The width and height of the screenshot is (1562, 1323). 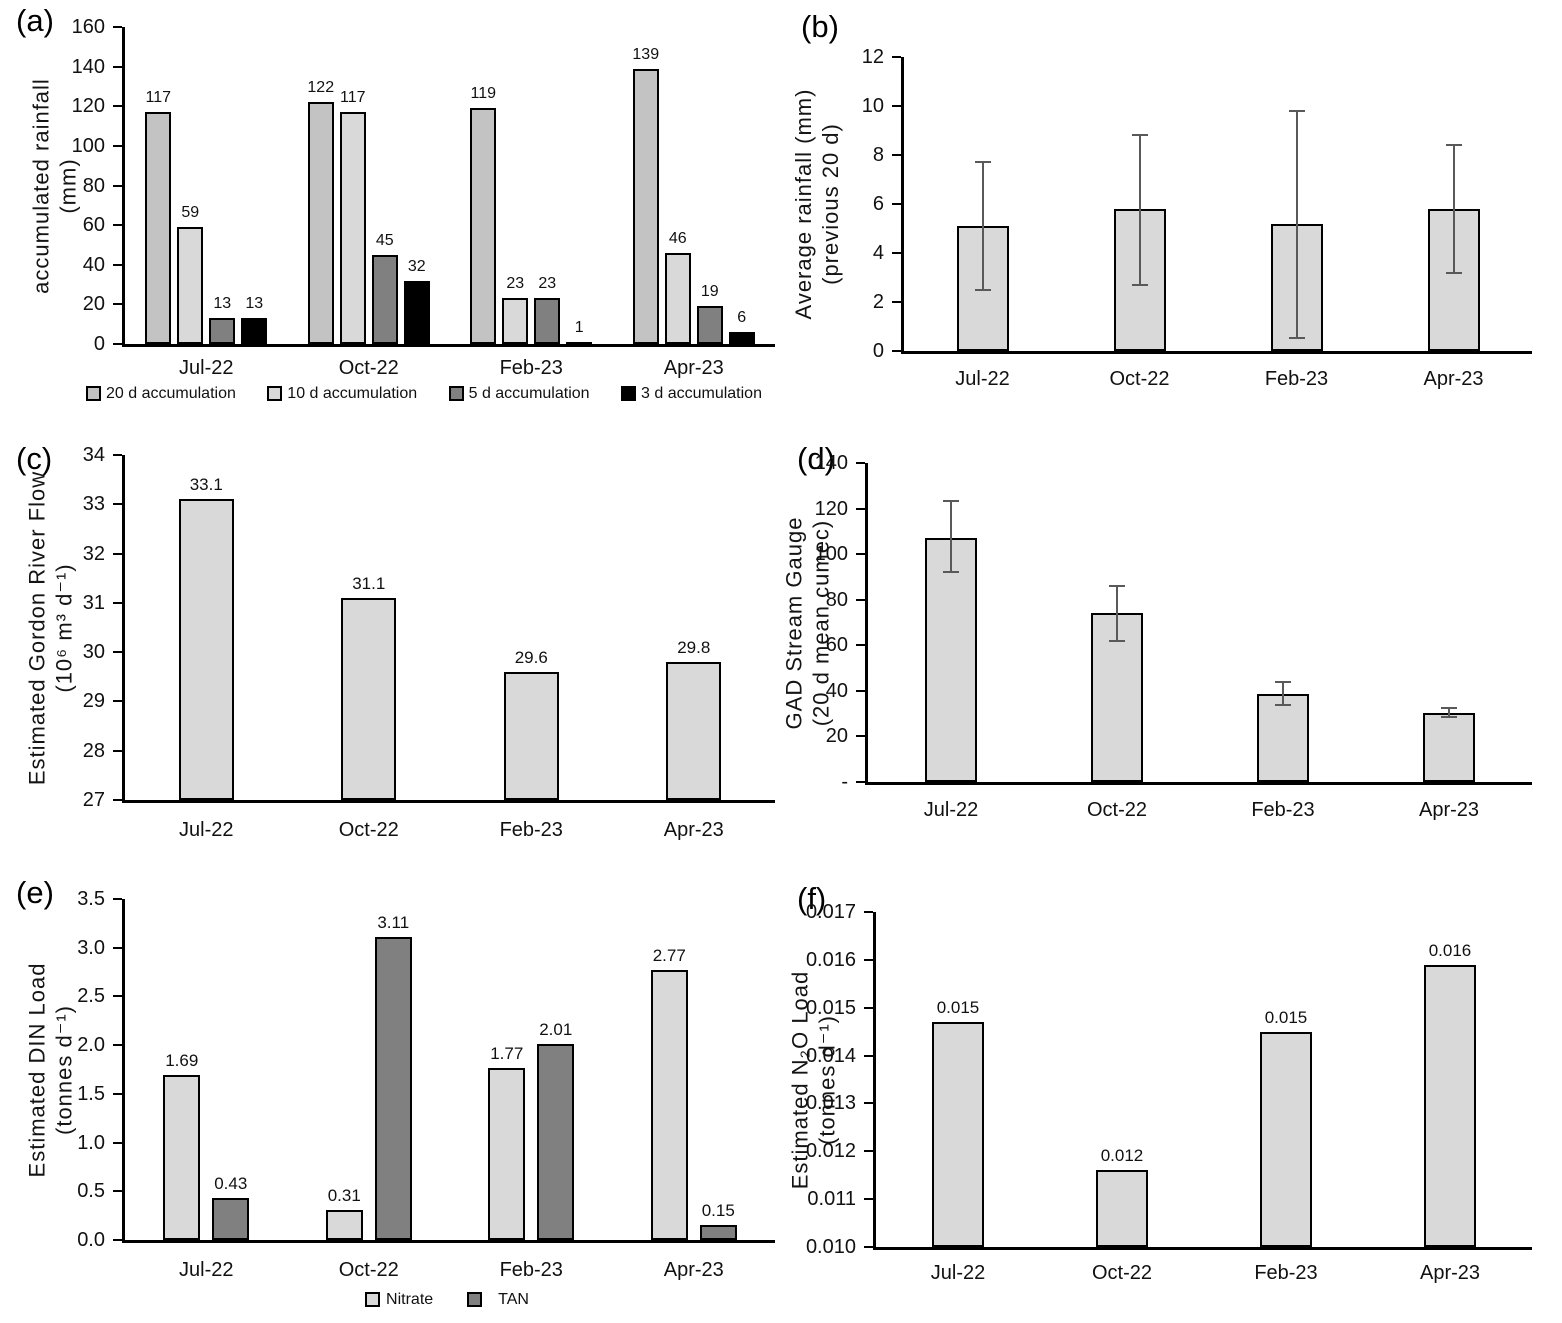 I want to click on y-tick-label: 6, so click(x=878, y=204).